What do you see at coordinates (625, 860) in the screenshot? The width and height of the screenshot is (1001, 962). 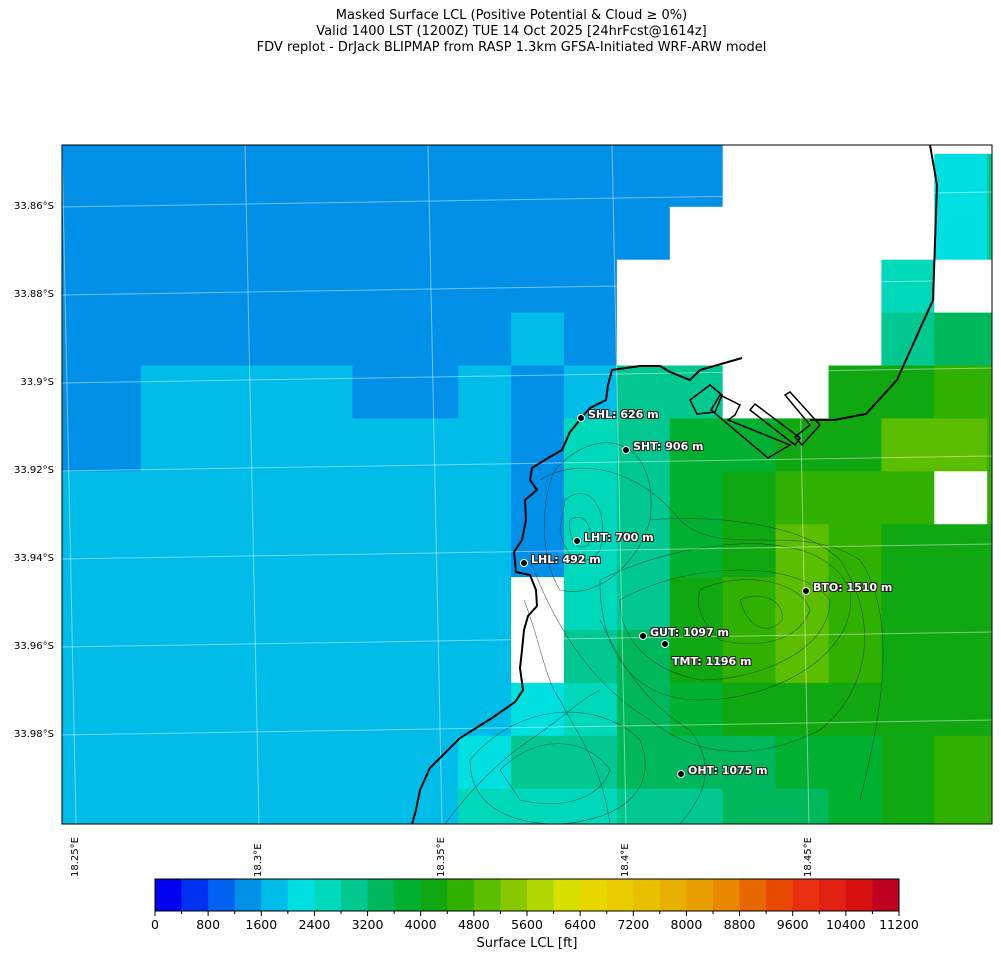 I see `lon-label: 18.4°E` at bounding box center [625, 860].